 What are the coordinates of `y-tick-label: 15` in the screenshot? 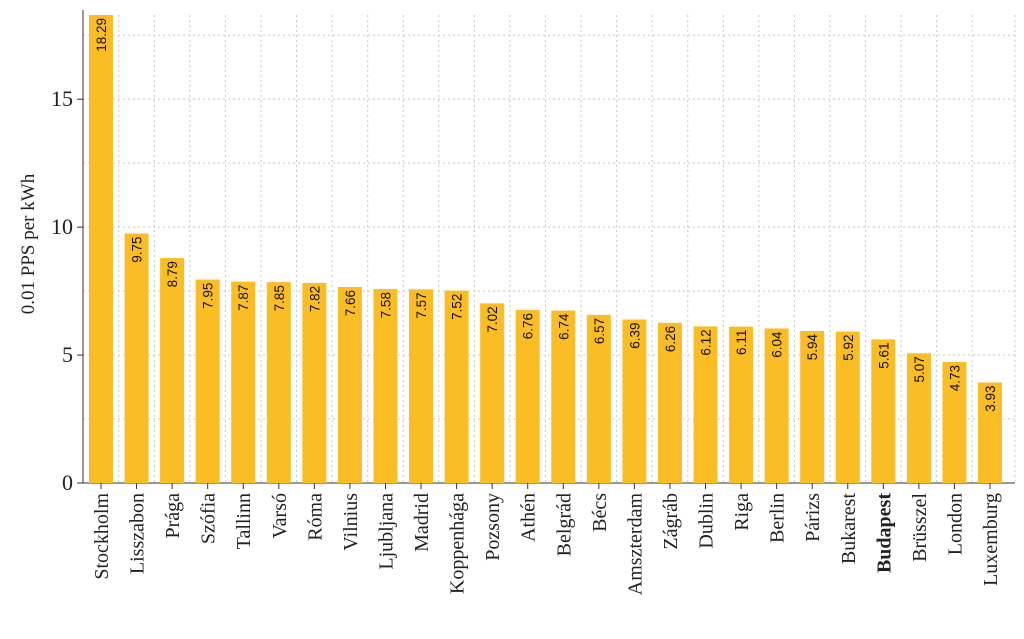 It's located at (62, 98).